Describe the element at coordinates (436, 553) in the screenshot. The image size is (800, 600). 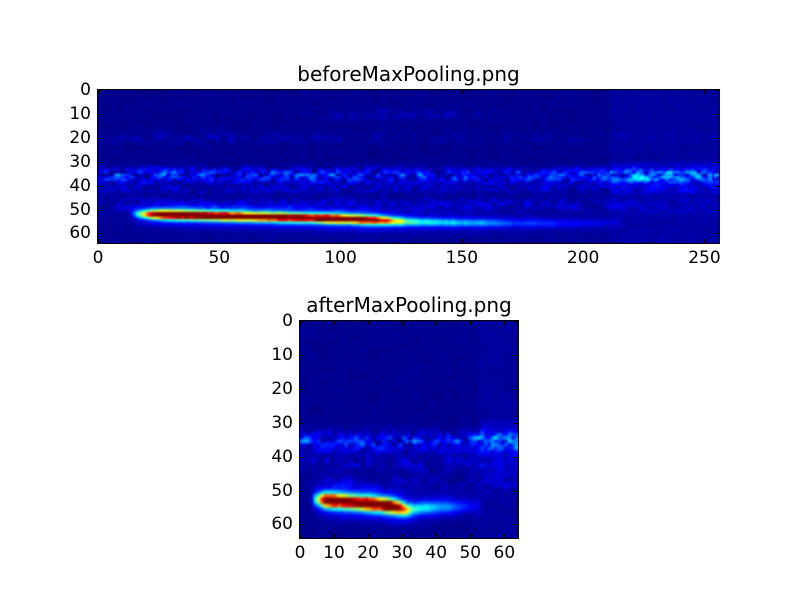
I see `x-tick-label: 40` at that location.